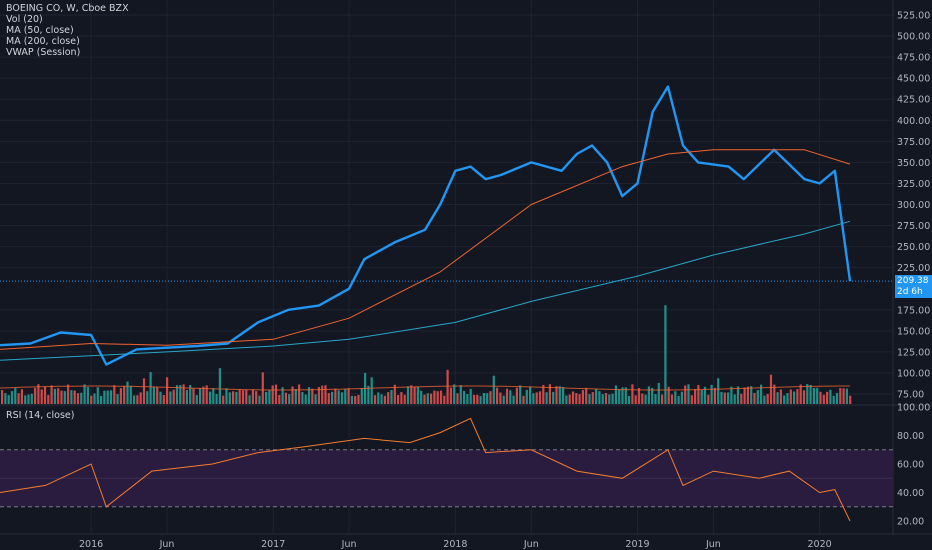 This screenshot has width=932, height=550. What do you see at coordinates (913, 331) in the screenshot?
I see `price-tick-label: 150.00` at bounding box center [913, 331].